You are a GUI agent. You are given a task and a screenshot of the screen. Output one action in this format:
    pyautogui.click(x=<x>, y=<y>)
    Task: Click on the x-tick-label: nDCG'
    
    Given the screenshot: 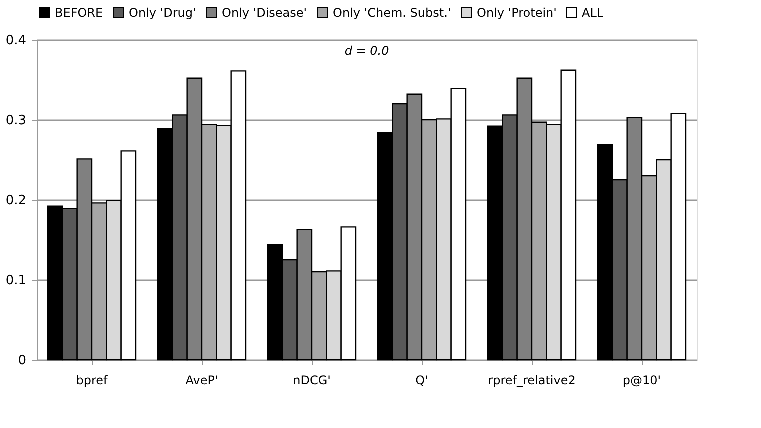 What is the action you would take?
    pyautogui.click(x=312, y=381)
    